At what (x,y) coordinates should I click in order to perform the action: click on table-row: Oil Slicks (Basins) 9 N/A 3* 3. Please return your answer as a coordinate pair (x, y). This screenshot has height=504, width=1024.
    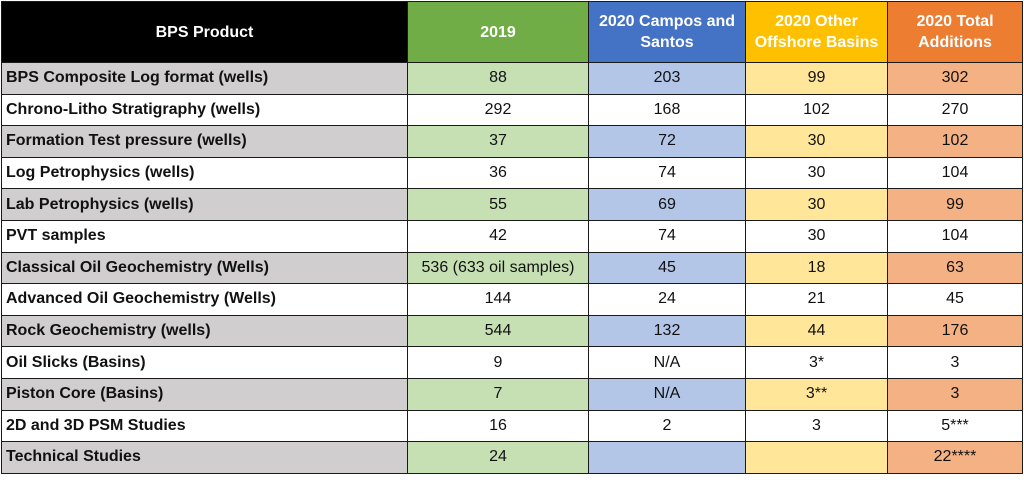
    Looking at the image, I should click on (512, 362).